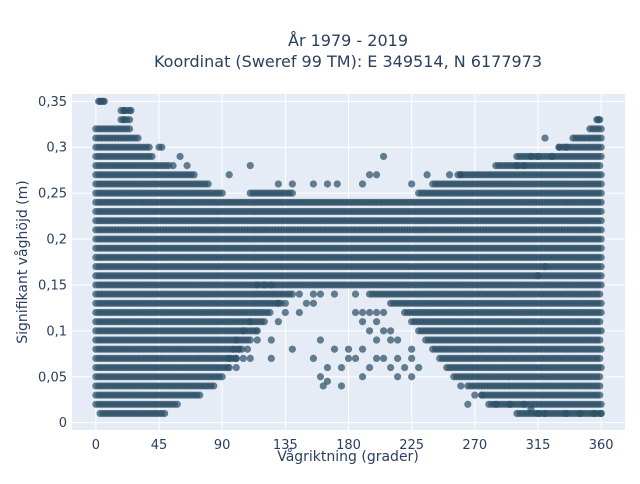 This screenshot has width=640, height=484. Describe the element at coordinates (52, 285) in the screenshot. I see `y-tick-label: 0,15` at that location.